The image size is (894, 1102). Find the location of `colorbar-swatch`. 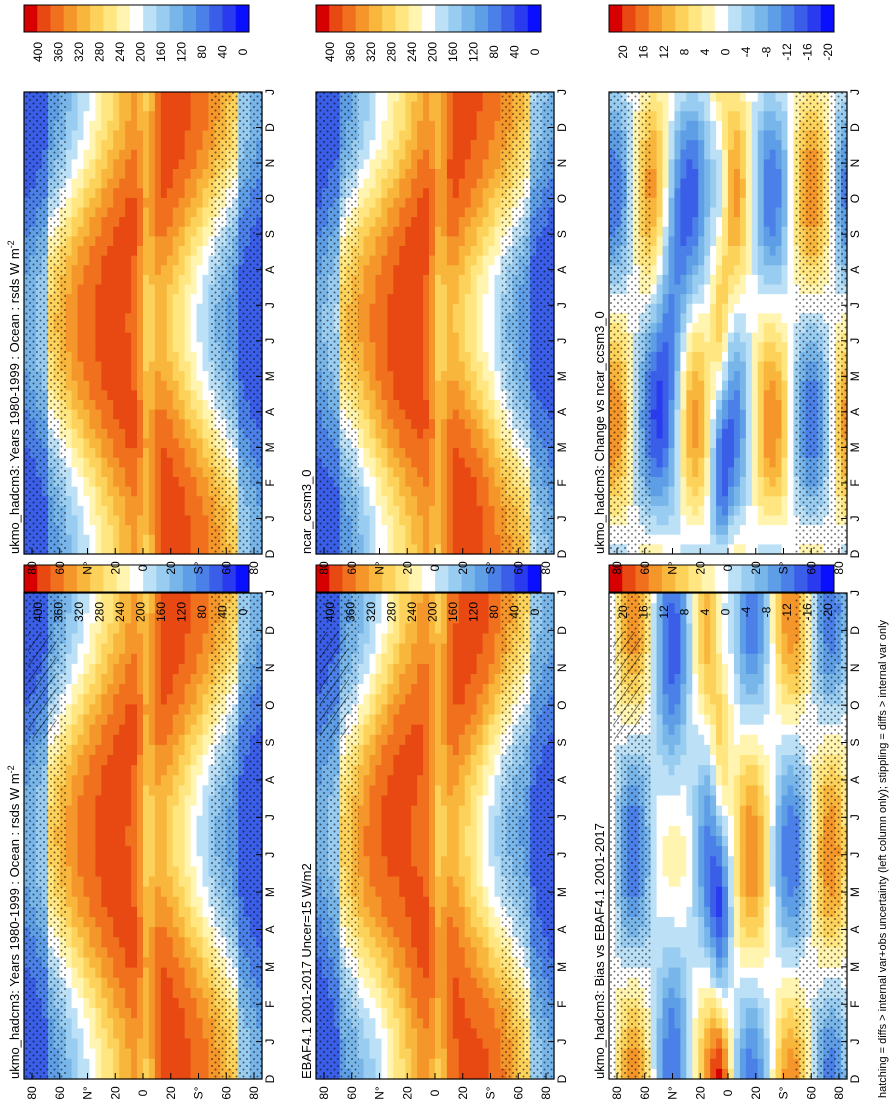

colorbar-swatch is located at coordinates (44, 578).